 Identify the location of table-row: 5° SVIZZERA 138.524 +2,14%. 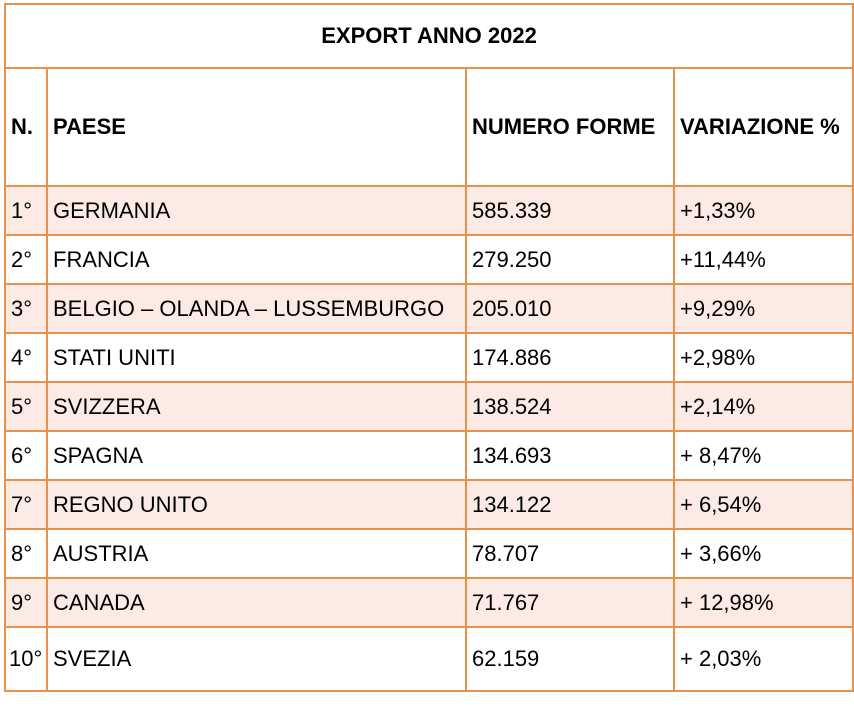
(429, 406).